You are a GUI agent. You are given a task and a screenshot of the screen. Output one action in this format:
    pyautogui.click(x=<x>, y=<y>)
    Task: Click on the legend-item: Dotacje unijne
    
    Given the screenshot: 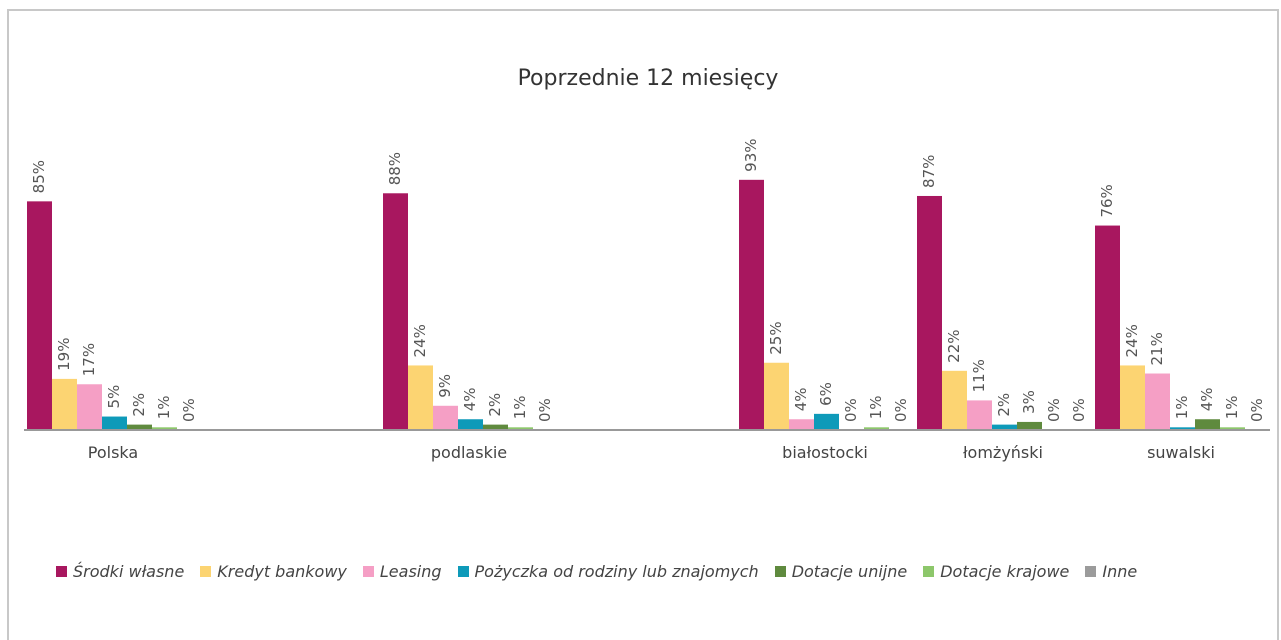 What is the action you would take?
    pyautogui.click(x=841, y=571)
    